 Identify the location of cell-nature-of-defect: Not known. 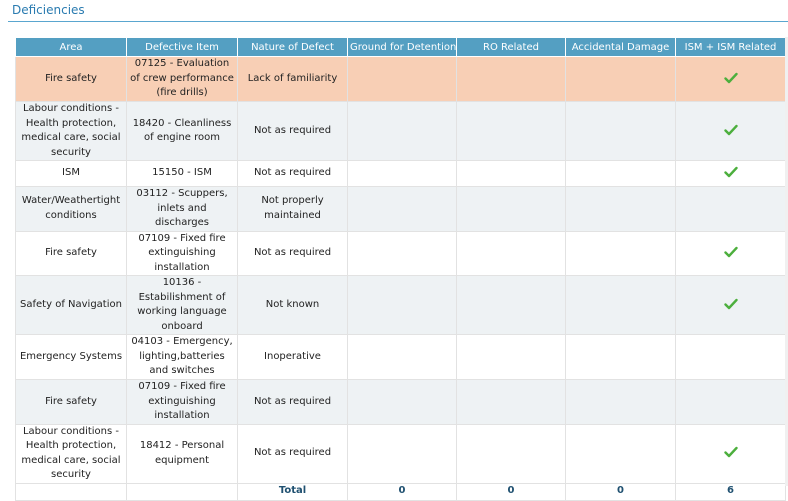
(292, 305).